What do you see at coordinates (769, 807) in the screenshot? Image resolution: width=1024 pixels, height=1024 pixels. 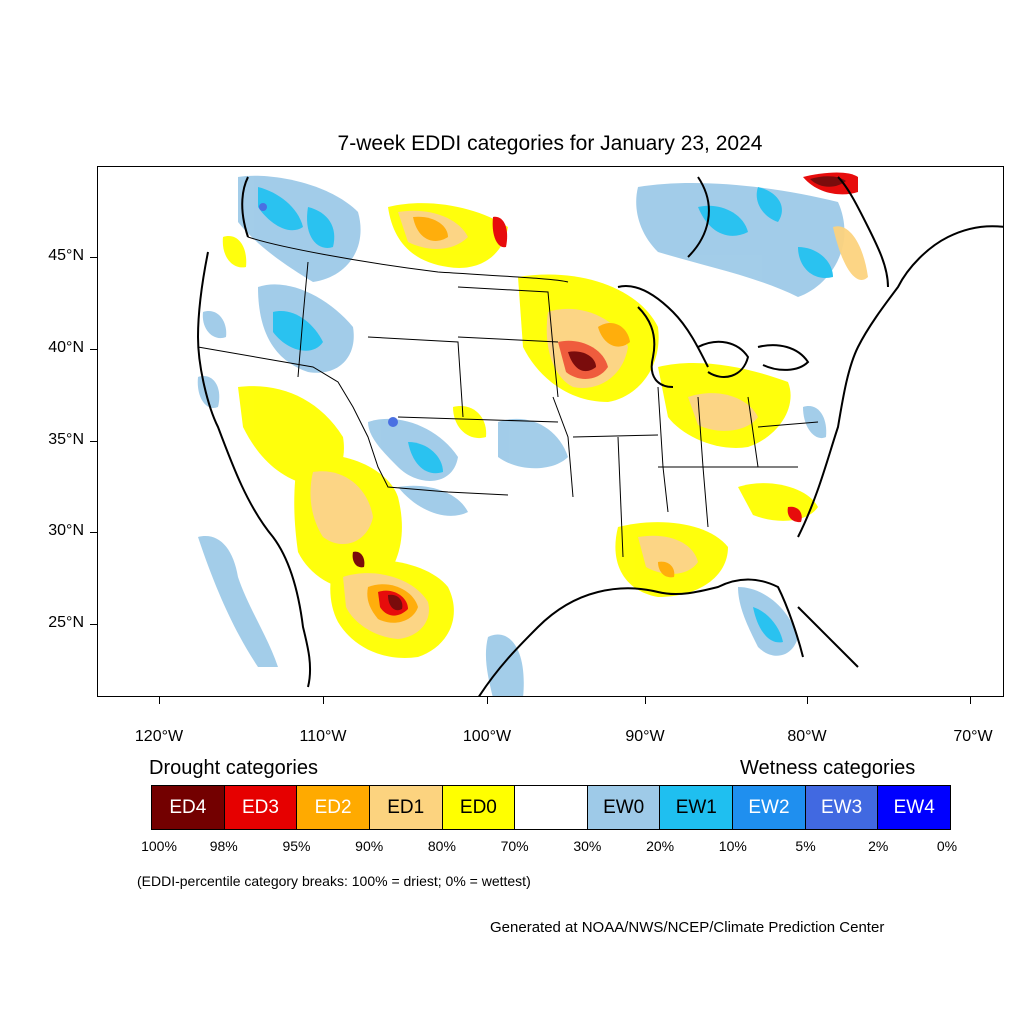 I see `legend-cell-ew2: EW2` at bounding box center [769, 807].